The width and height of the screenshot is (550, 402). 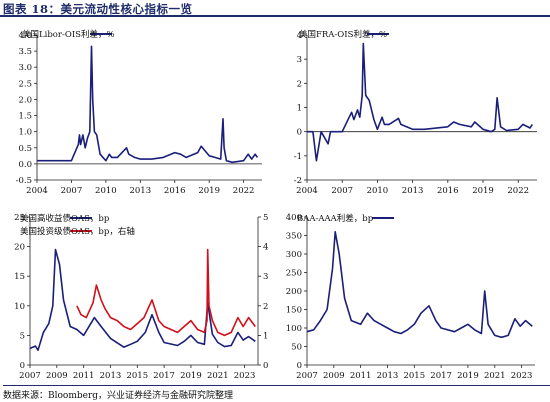 I want to click on y-tick-label: 400, so click(x=294, y=218).